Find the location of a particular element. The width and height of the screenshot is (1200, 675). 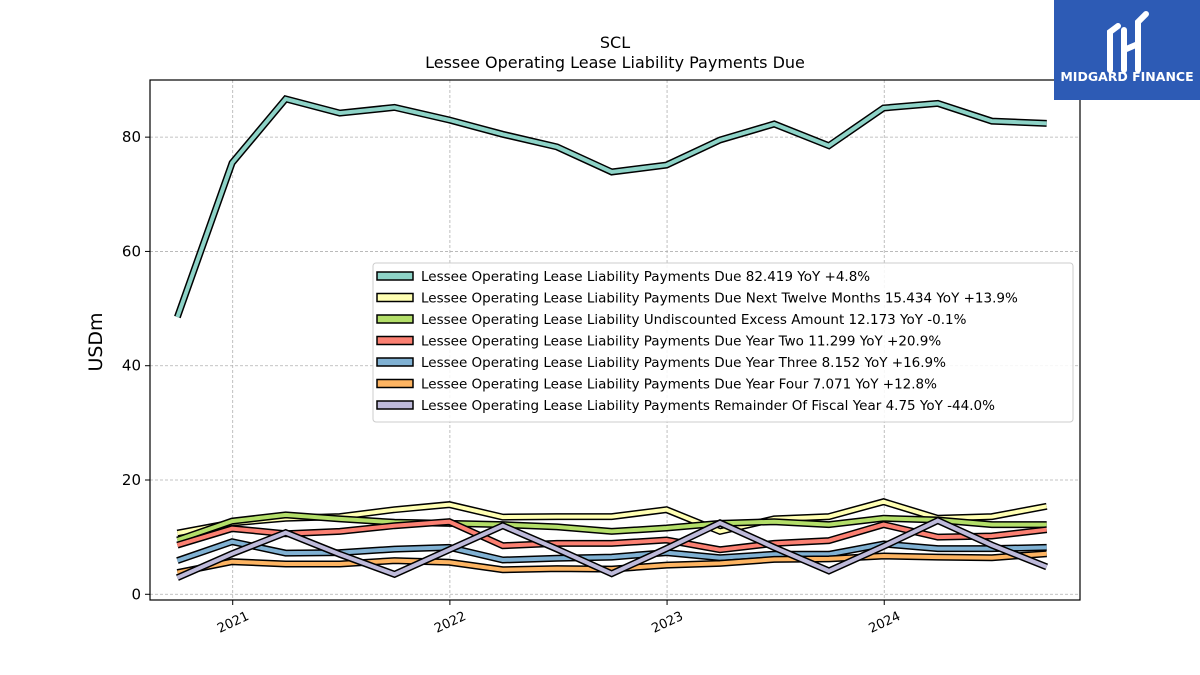

x-tick-label: 2021 is located at coordinates (233, 623).